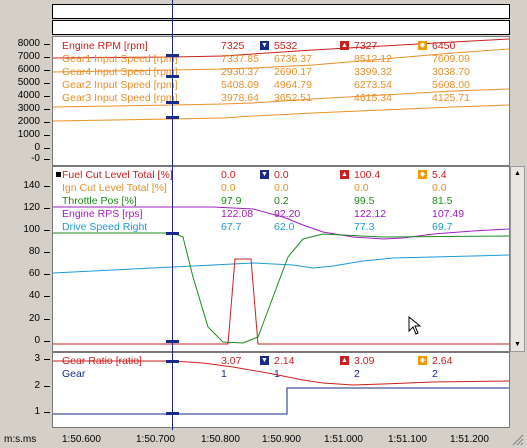 This screenshot has height=448, width=527. What do you see at coordinates (26, 147) in the screenshot?
I see `pane1-ytick: 0` at bounding box center [26, 147].